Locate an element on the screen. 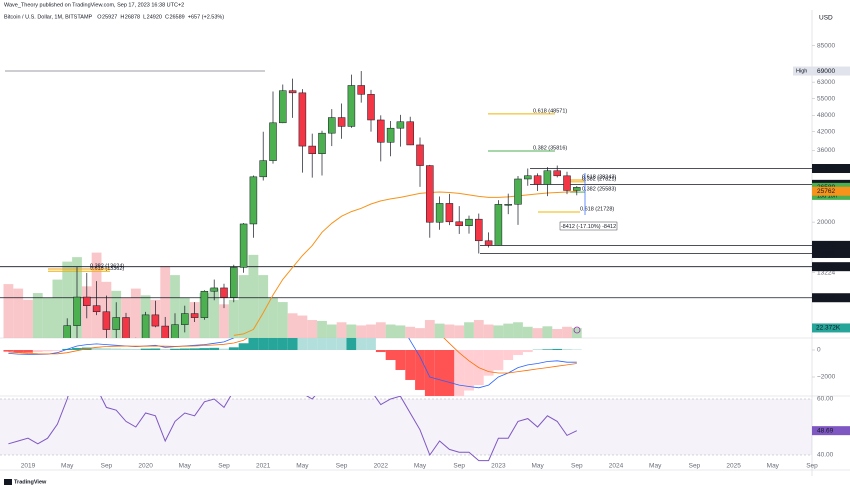 The height and width of the screenshot is (489, 850). rsi-line is located at coordinates (293, 429).